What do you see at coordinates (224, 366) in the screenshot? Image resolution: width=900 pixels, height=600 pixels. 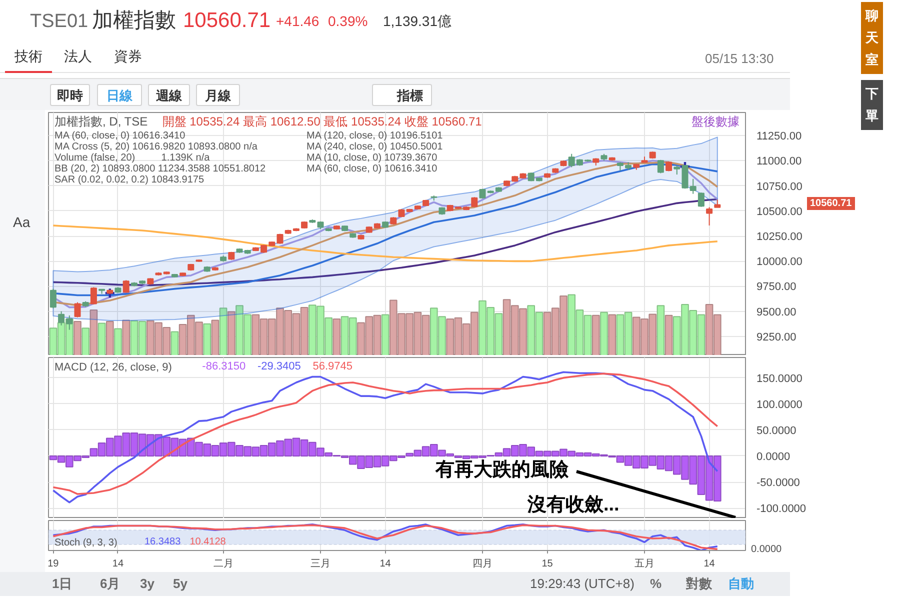 I see `annotation: -86.3150` at bounding box center [224, 366].